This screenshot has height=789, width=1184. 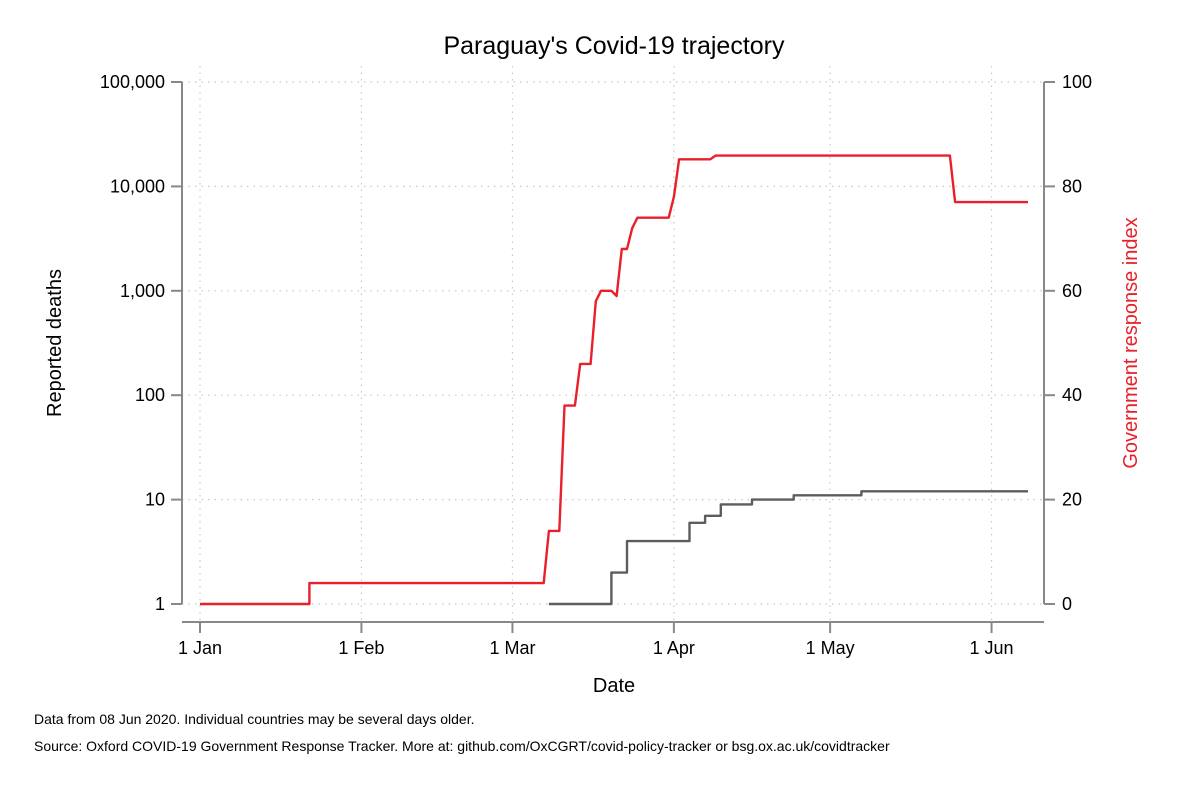 What do you see at coordinates (137, 186) in the screenshot?
I see `left-tick-label: 10,000` at bounding box center [137, 186].